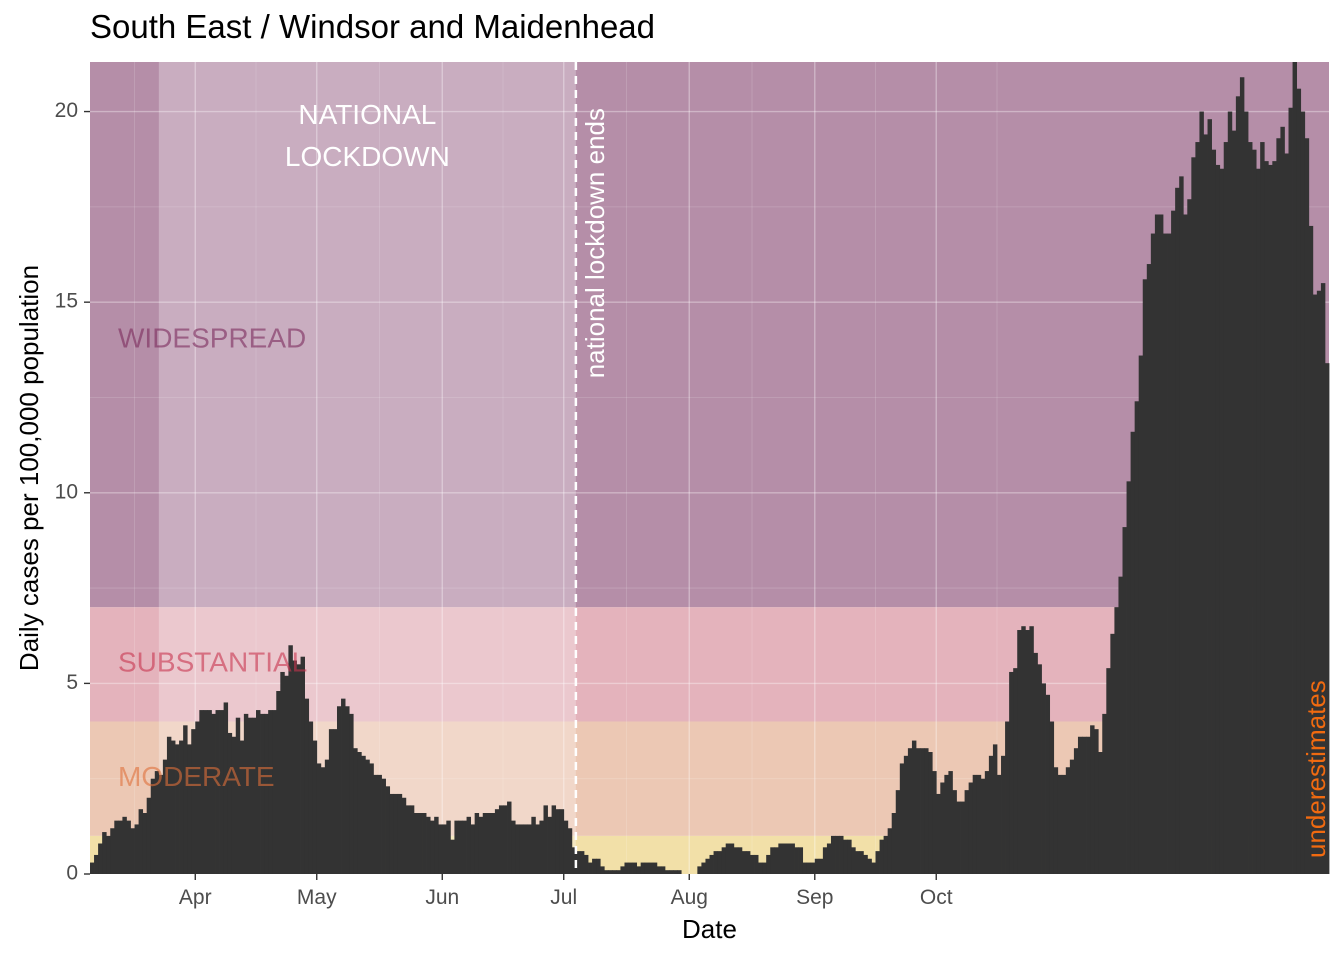 The height and width of the screenshot is (960, 1344). What do you see at coordinates (212, 338) in the screenshot?
I see `band-label-widespread: WIDESPREAD` at bounding box center [212, 338].